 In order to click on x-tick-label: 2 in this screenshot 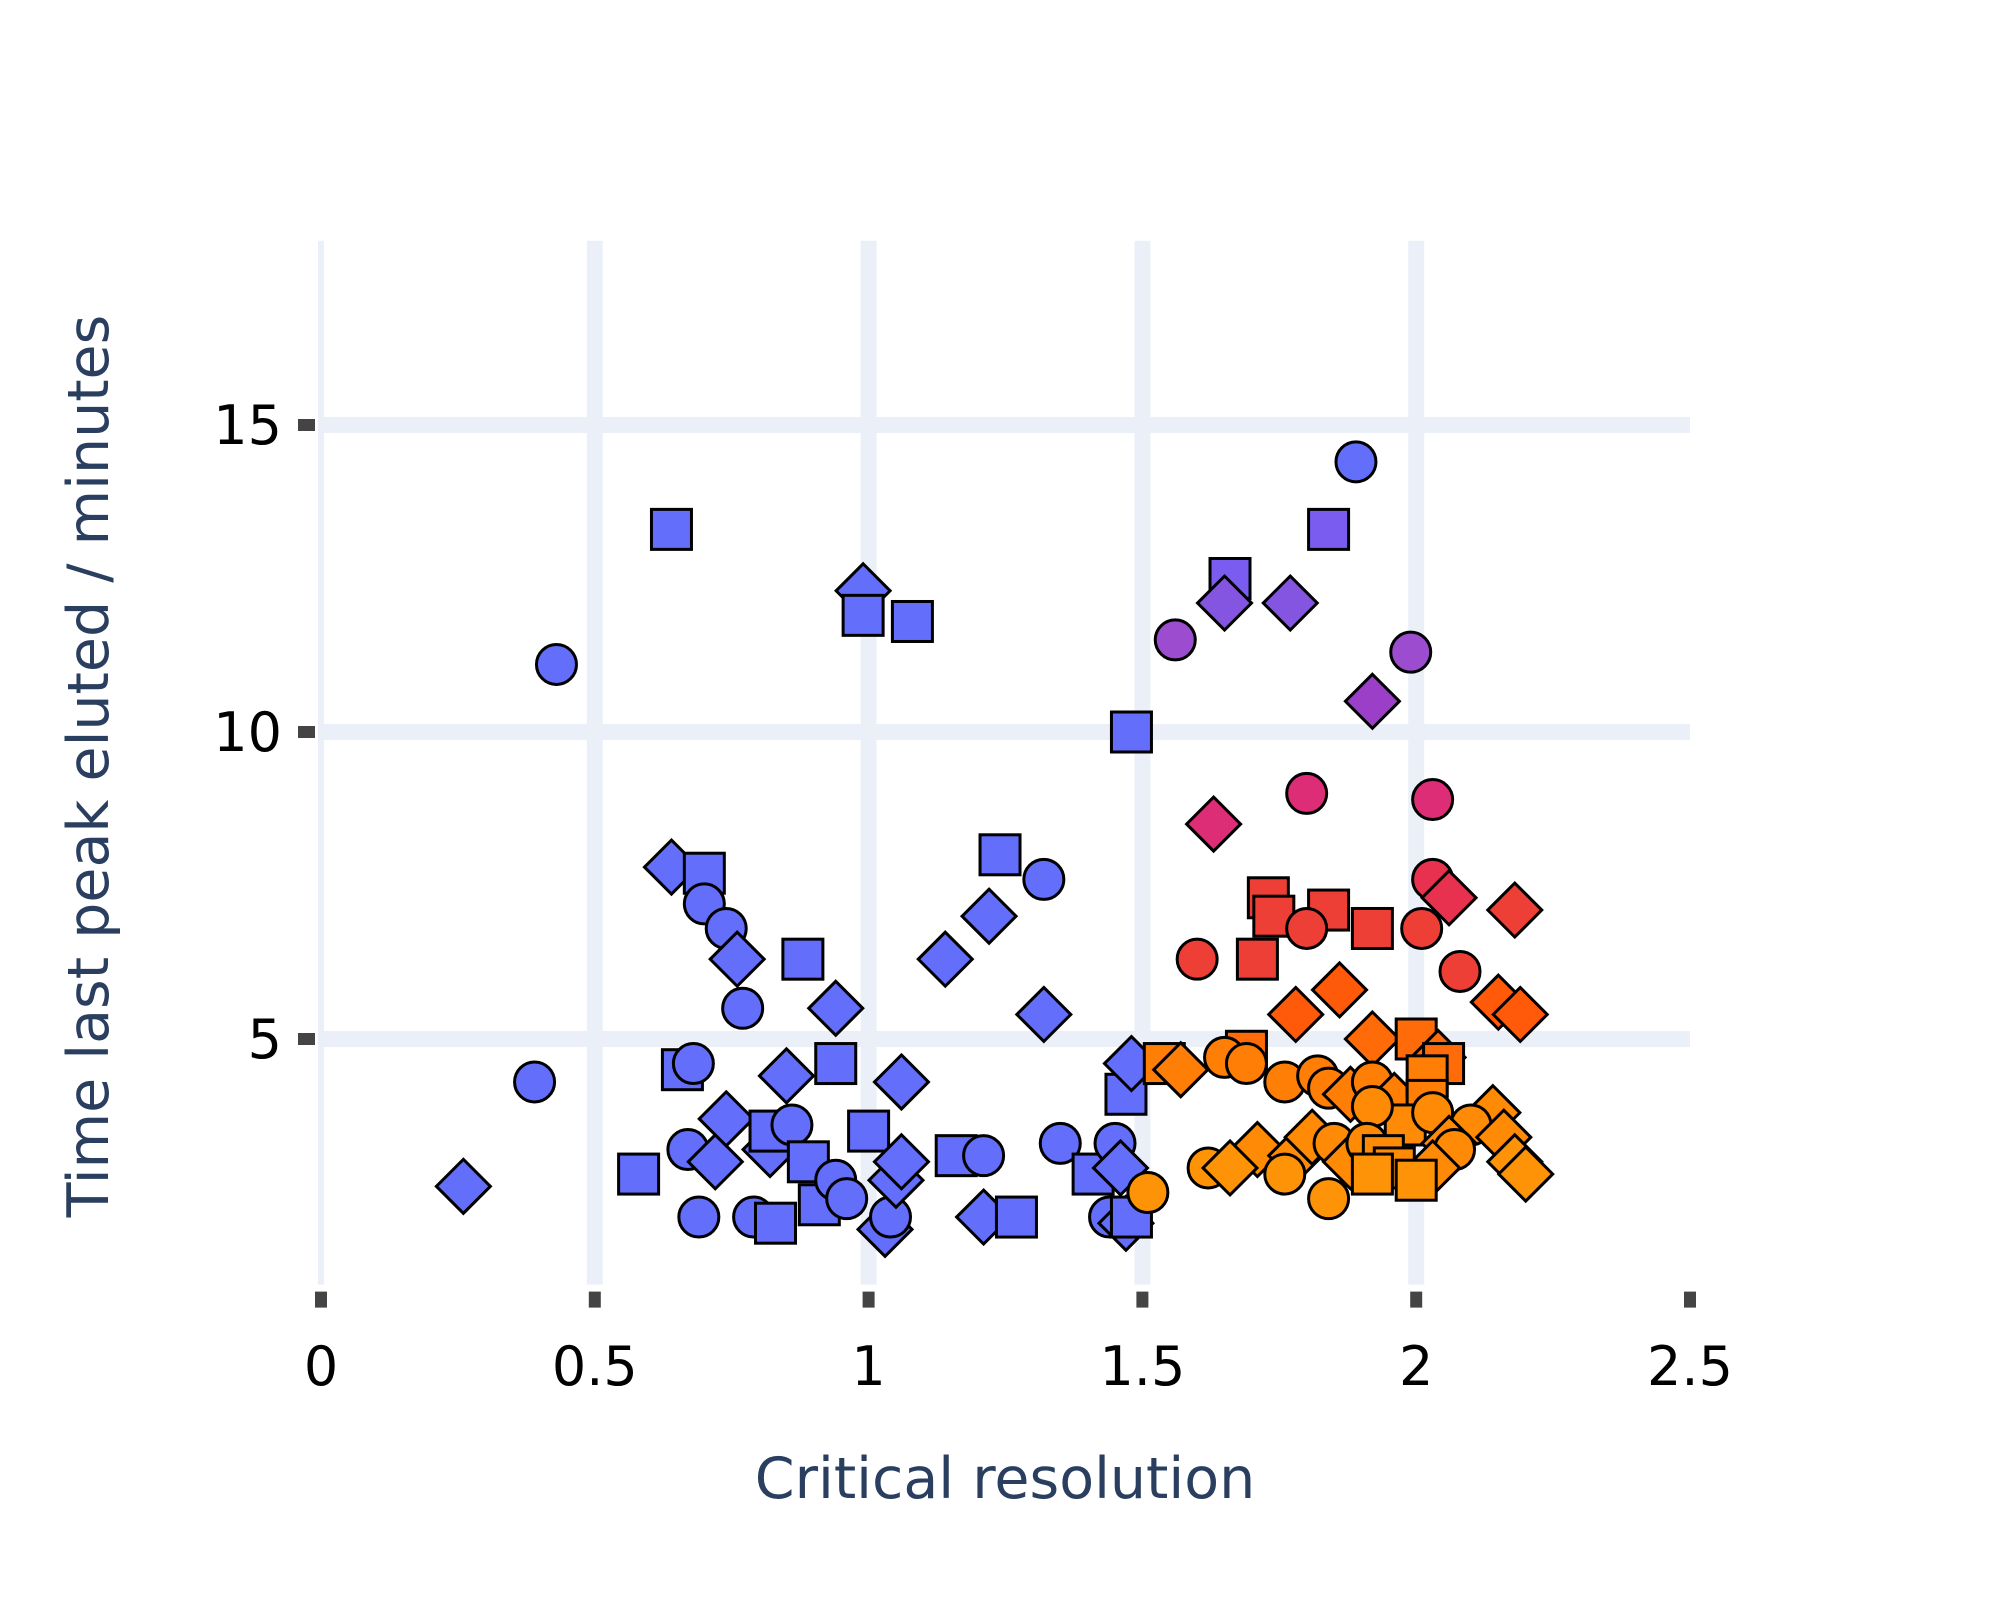, I will do `click(1416, 1366)`.